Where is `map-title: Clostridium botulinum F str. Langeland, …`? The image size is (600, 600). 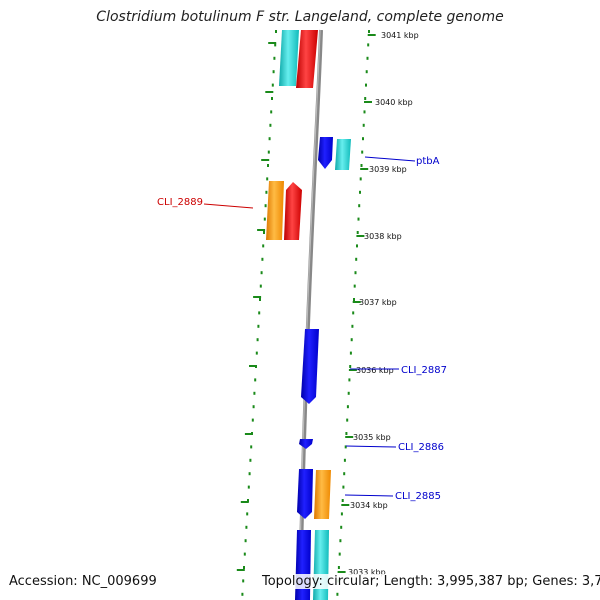
map-title: Clostridium botulinum F str. Langeland, … is located at coordinates (300, 17).